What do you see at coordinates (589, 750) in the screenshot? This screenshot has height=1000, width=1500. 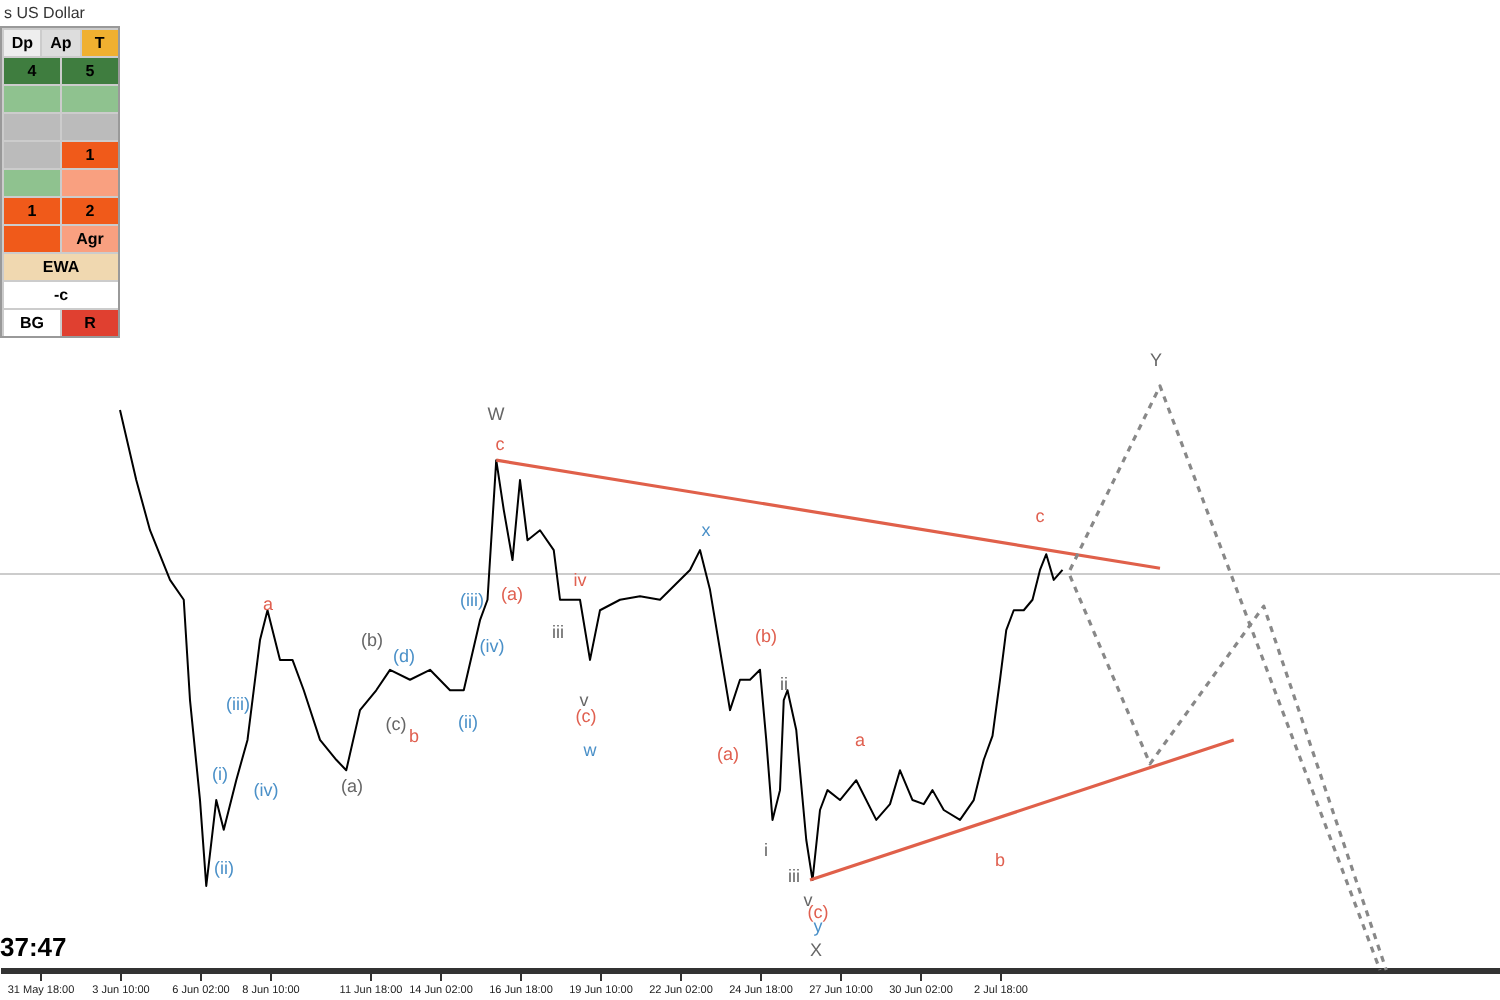 I see `annotation: w` at bounding box center [589, 750].